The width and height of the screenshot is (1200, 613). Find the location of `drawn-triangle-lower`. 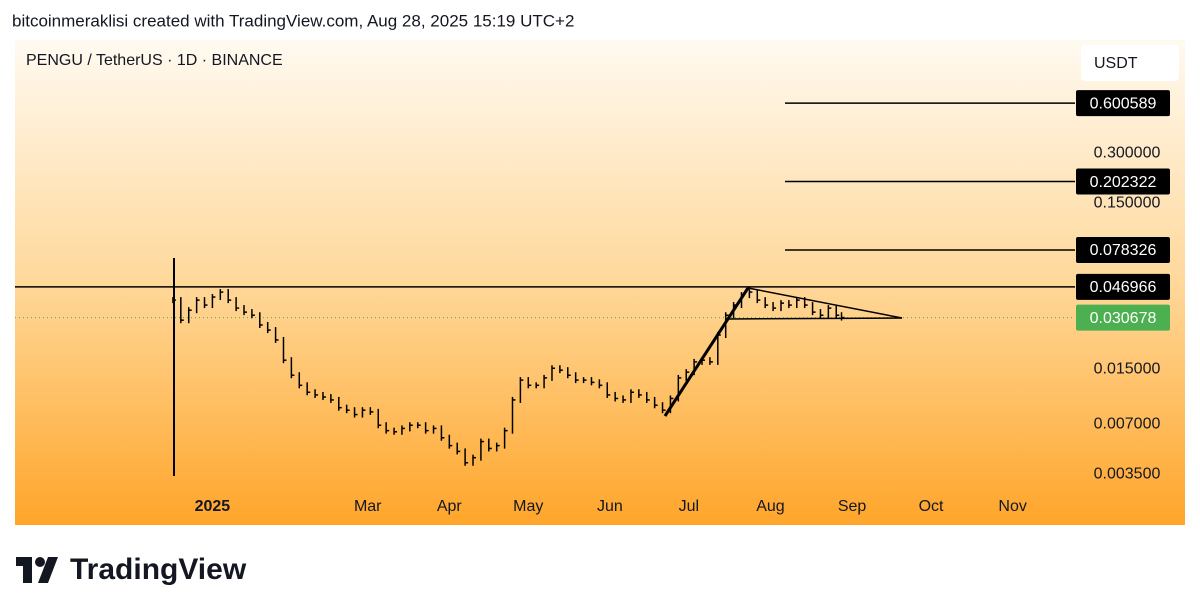

drawn-triangle-lower is located at coordinates (815, 318).